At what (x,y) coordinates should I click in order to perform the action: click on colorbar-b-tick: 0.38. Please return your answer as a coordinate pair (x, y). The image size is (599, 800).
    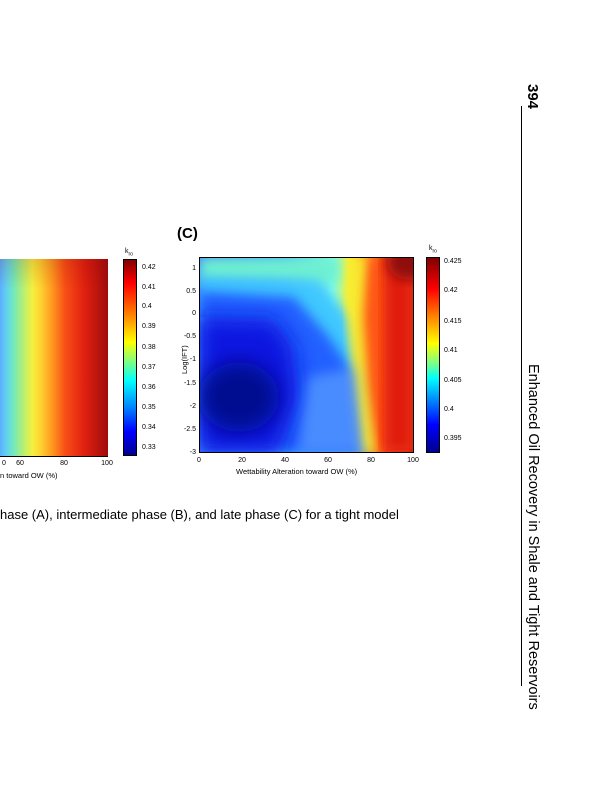
    Looking at the image, I should click on (149, 347).